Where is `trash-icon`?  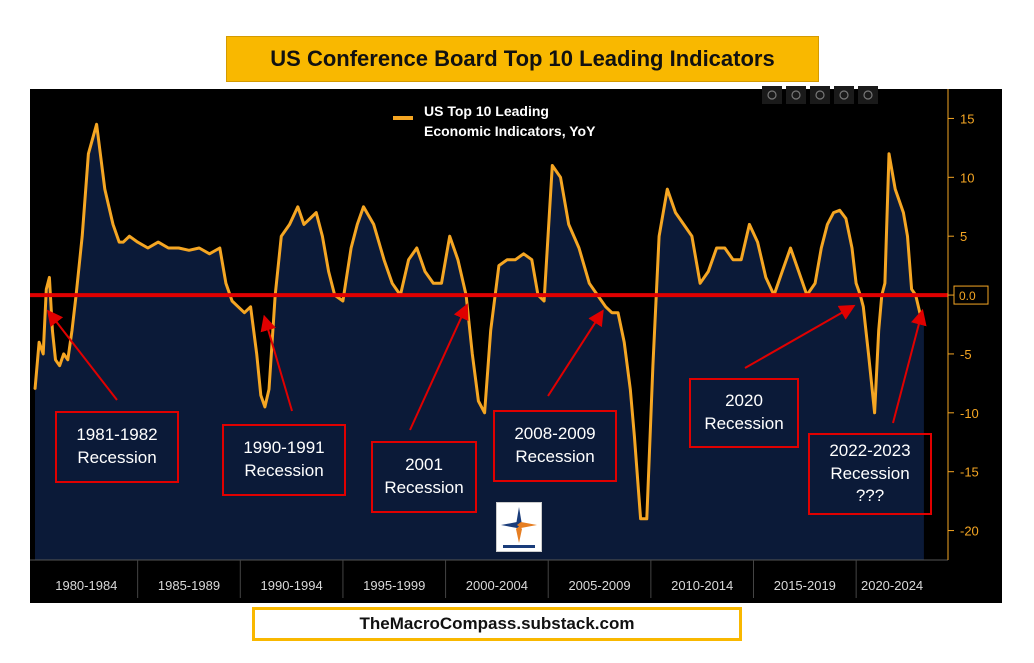
trash-icon is located at coordinates (820, 95).